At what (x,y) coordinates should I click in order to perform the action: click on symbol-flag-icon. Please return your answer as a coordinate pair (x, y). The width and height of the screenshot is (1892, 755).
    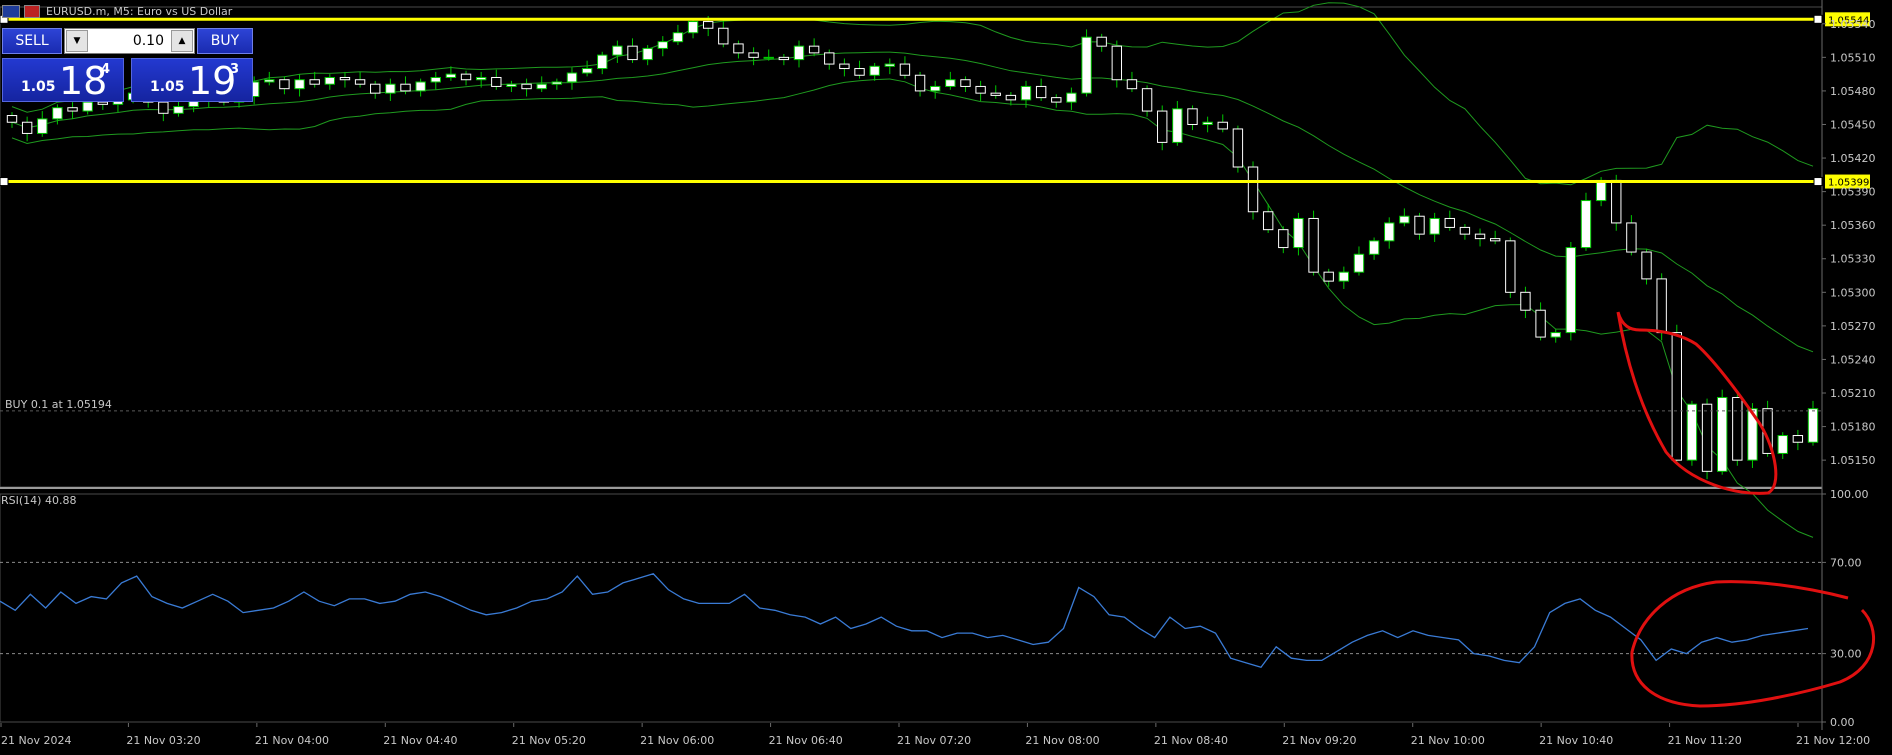
    Looking at the image, I should click on (11, 11).